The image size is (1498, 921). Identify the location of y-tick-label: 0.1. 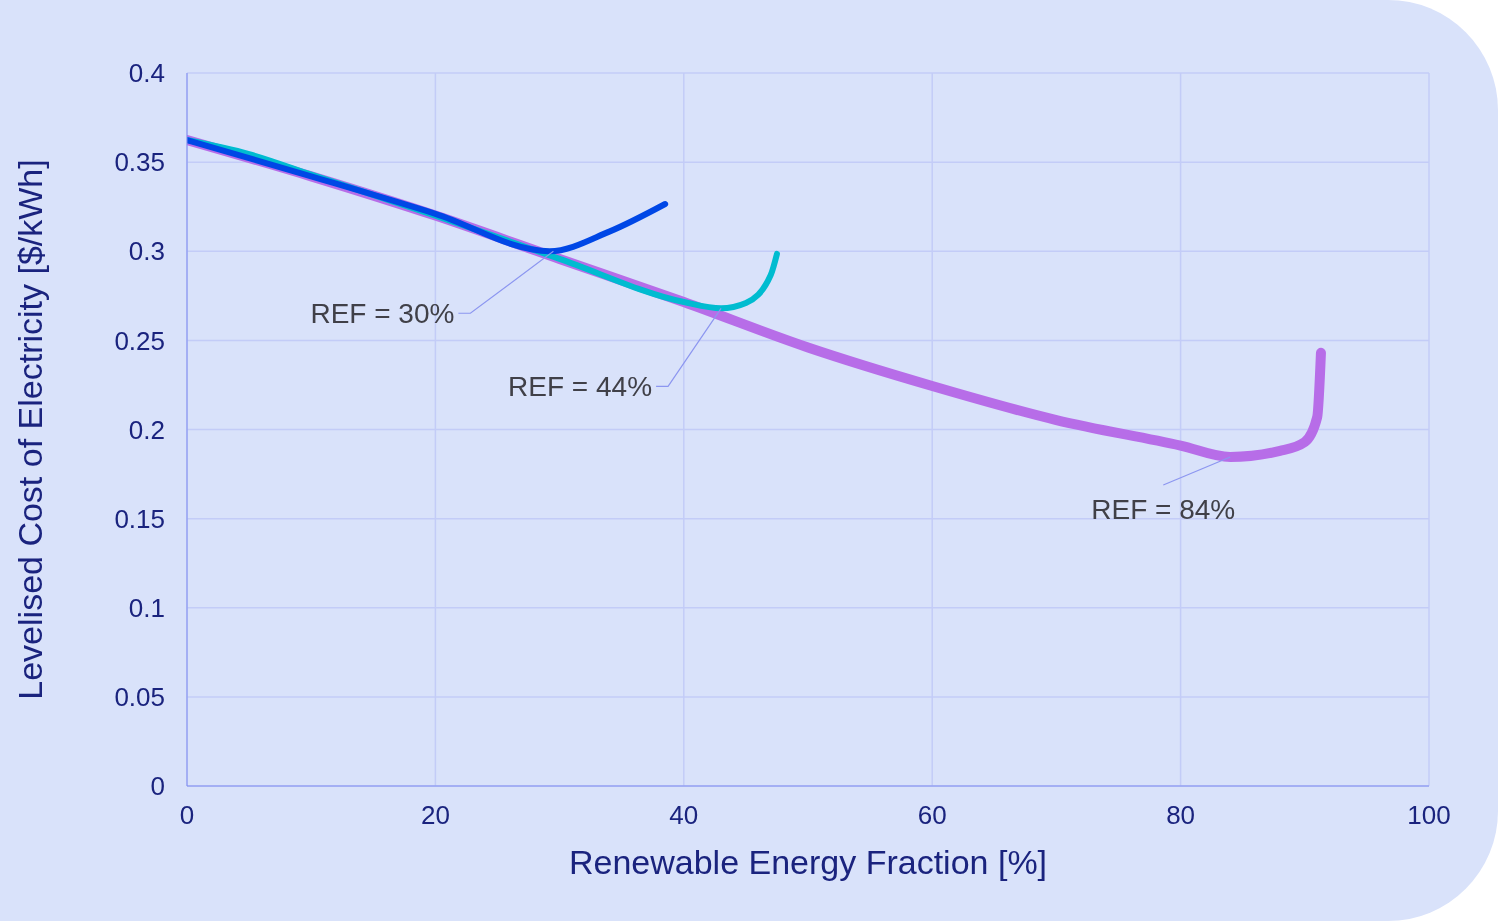
(146, 607).